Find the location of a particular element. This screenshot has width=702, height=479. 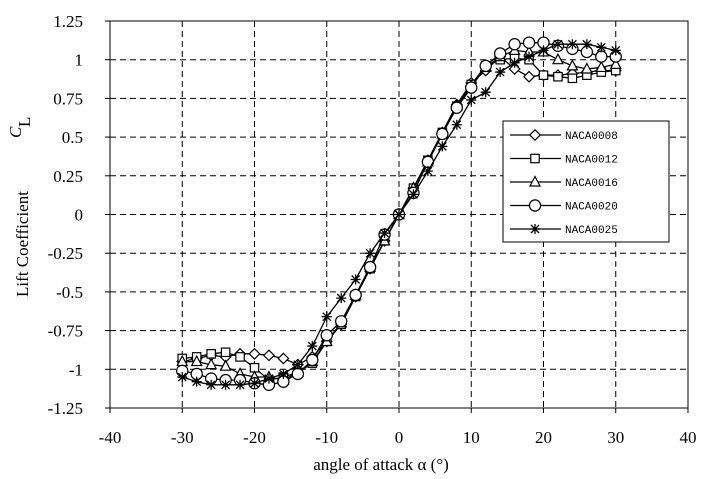

legend-item-naca0012: NACA0012 is located at coordinates (564, 160).